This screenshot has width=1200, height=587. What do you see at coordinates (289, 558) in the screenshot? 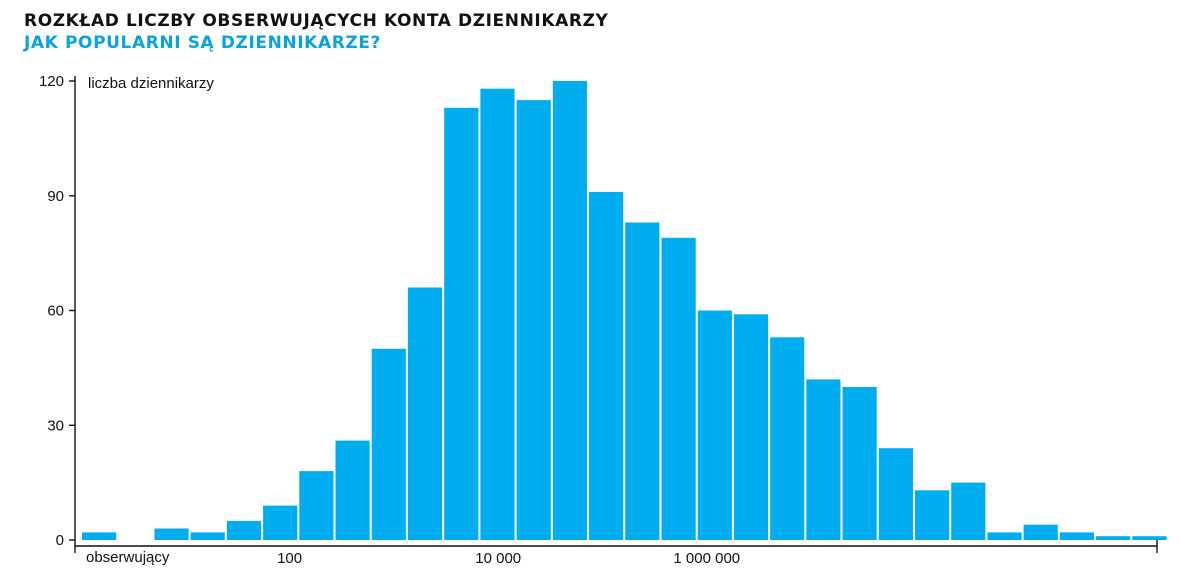
I see `x-tick-label: 100` at bounding box center [289, 558].